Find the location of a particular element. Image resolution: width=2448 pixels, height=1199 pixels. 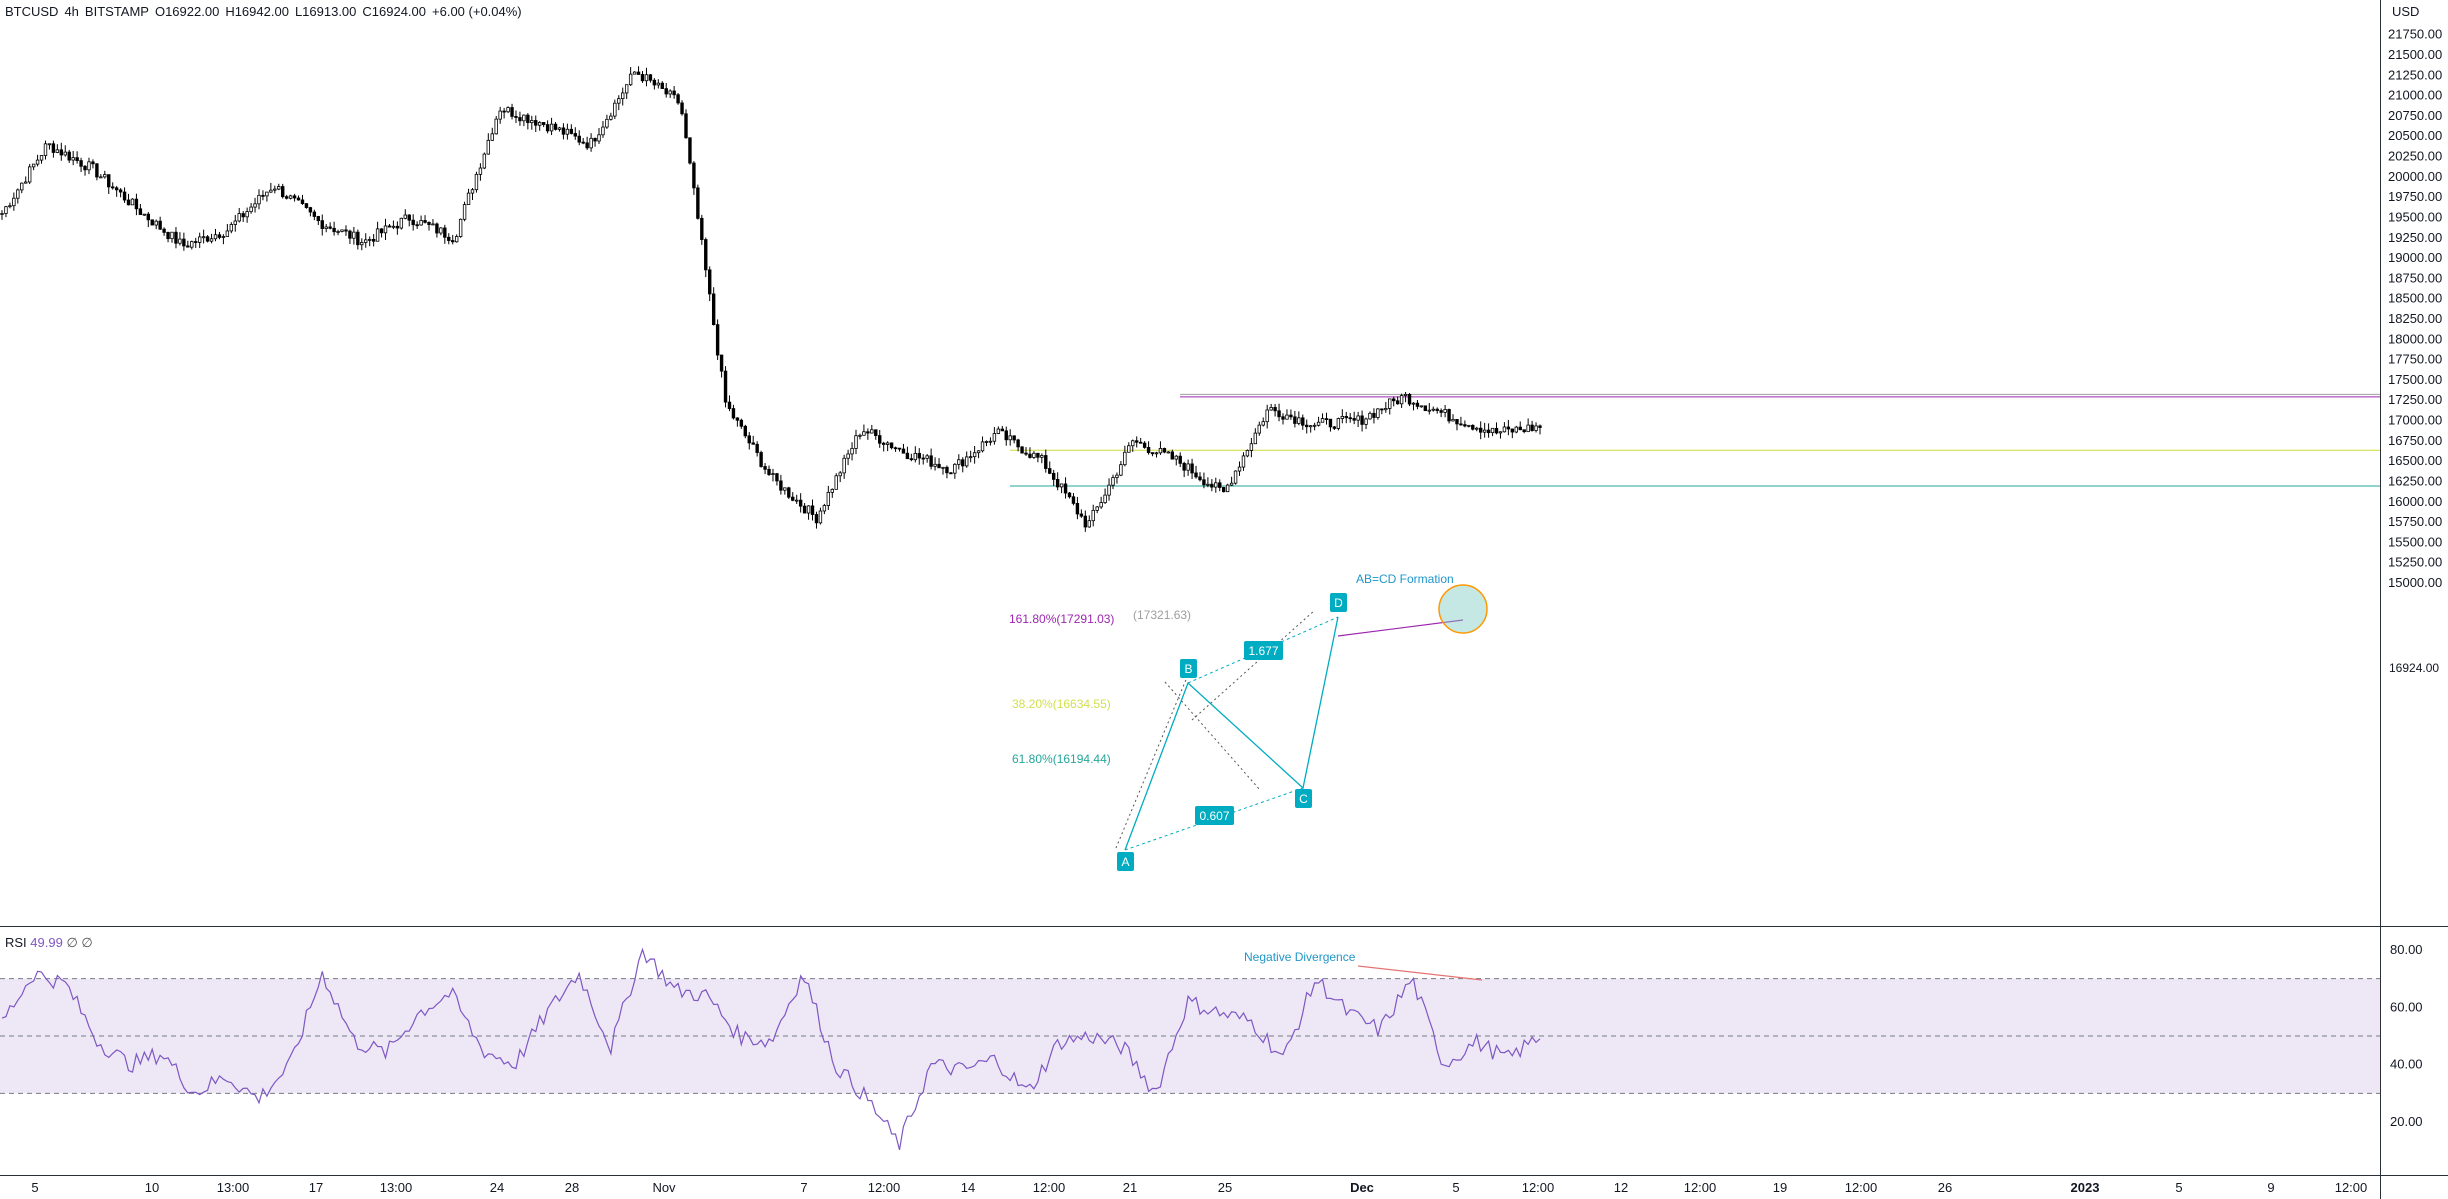

reversal-zone-circle is located at coordinates (1463, 609).